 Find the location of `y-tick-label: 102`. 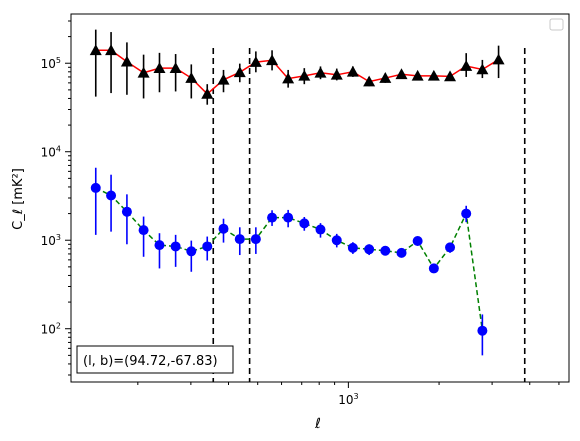

y-tick-label: 102 is located at coordinates (51, 329).